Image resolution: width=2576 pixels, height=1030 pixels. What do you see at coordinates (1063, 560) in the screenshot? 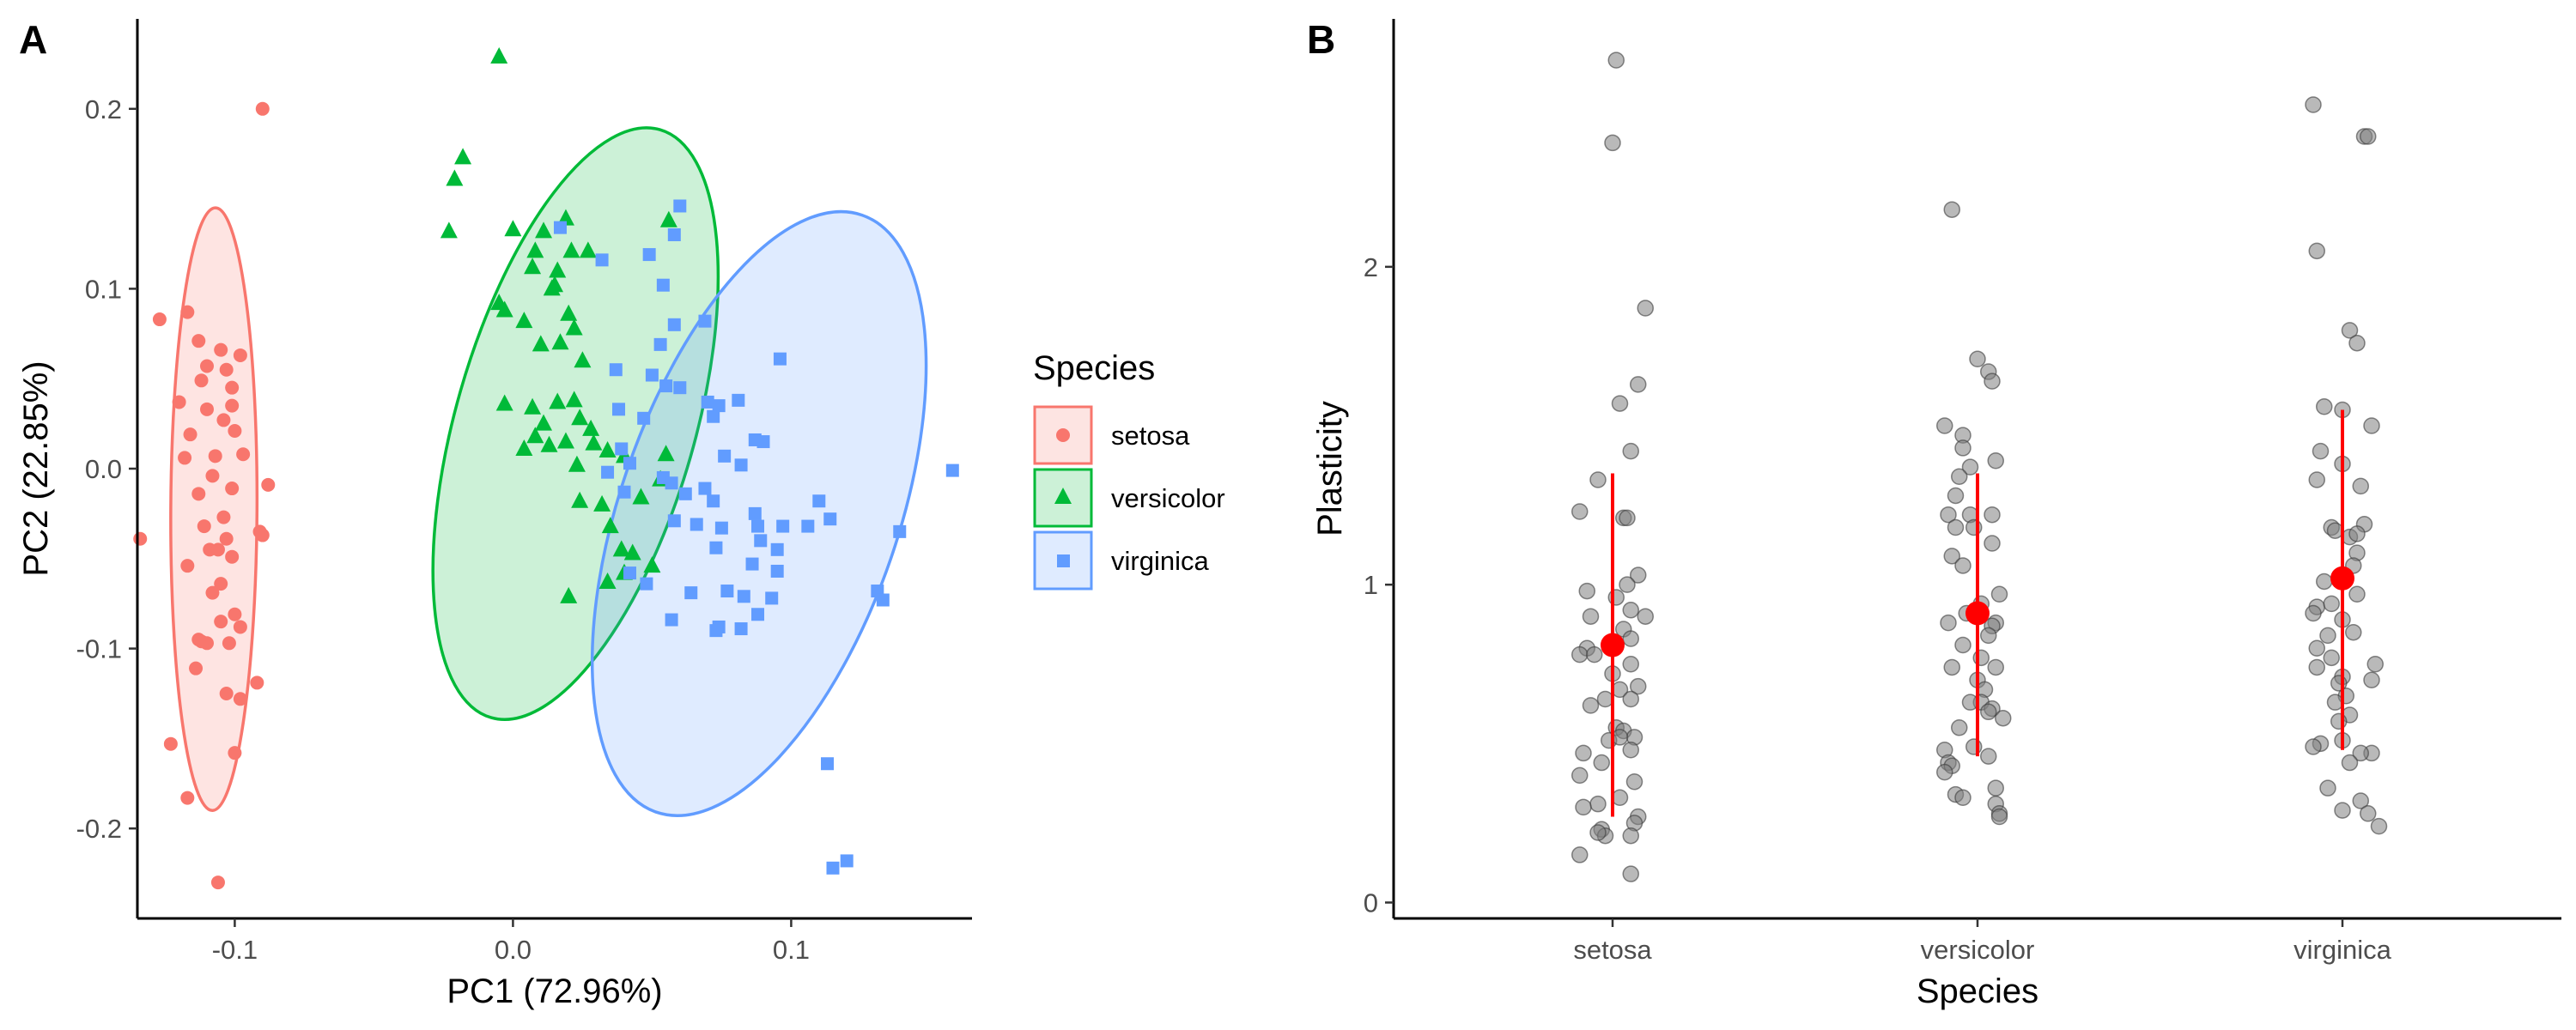
I see `legend-key-virginica` at bounding box center [1063, 560].